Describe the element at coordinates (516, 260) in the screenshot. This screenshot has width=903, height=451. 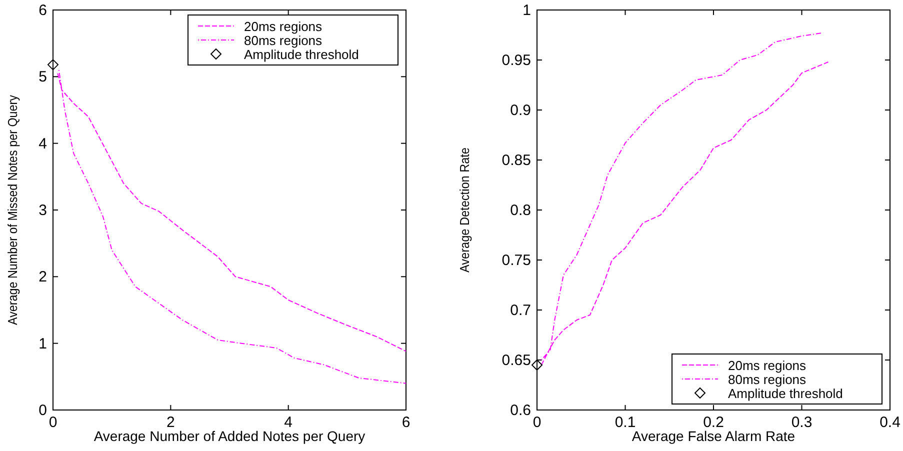
I see `y-tick-label: 0.75` at that location.